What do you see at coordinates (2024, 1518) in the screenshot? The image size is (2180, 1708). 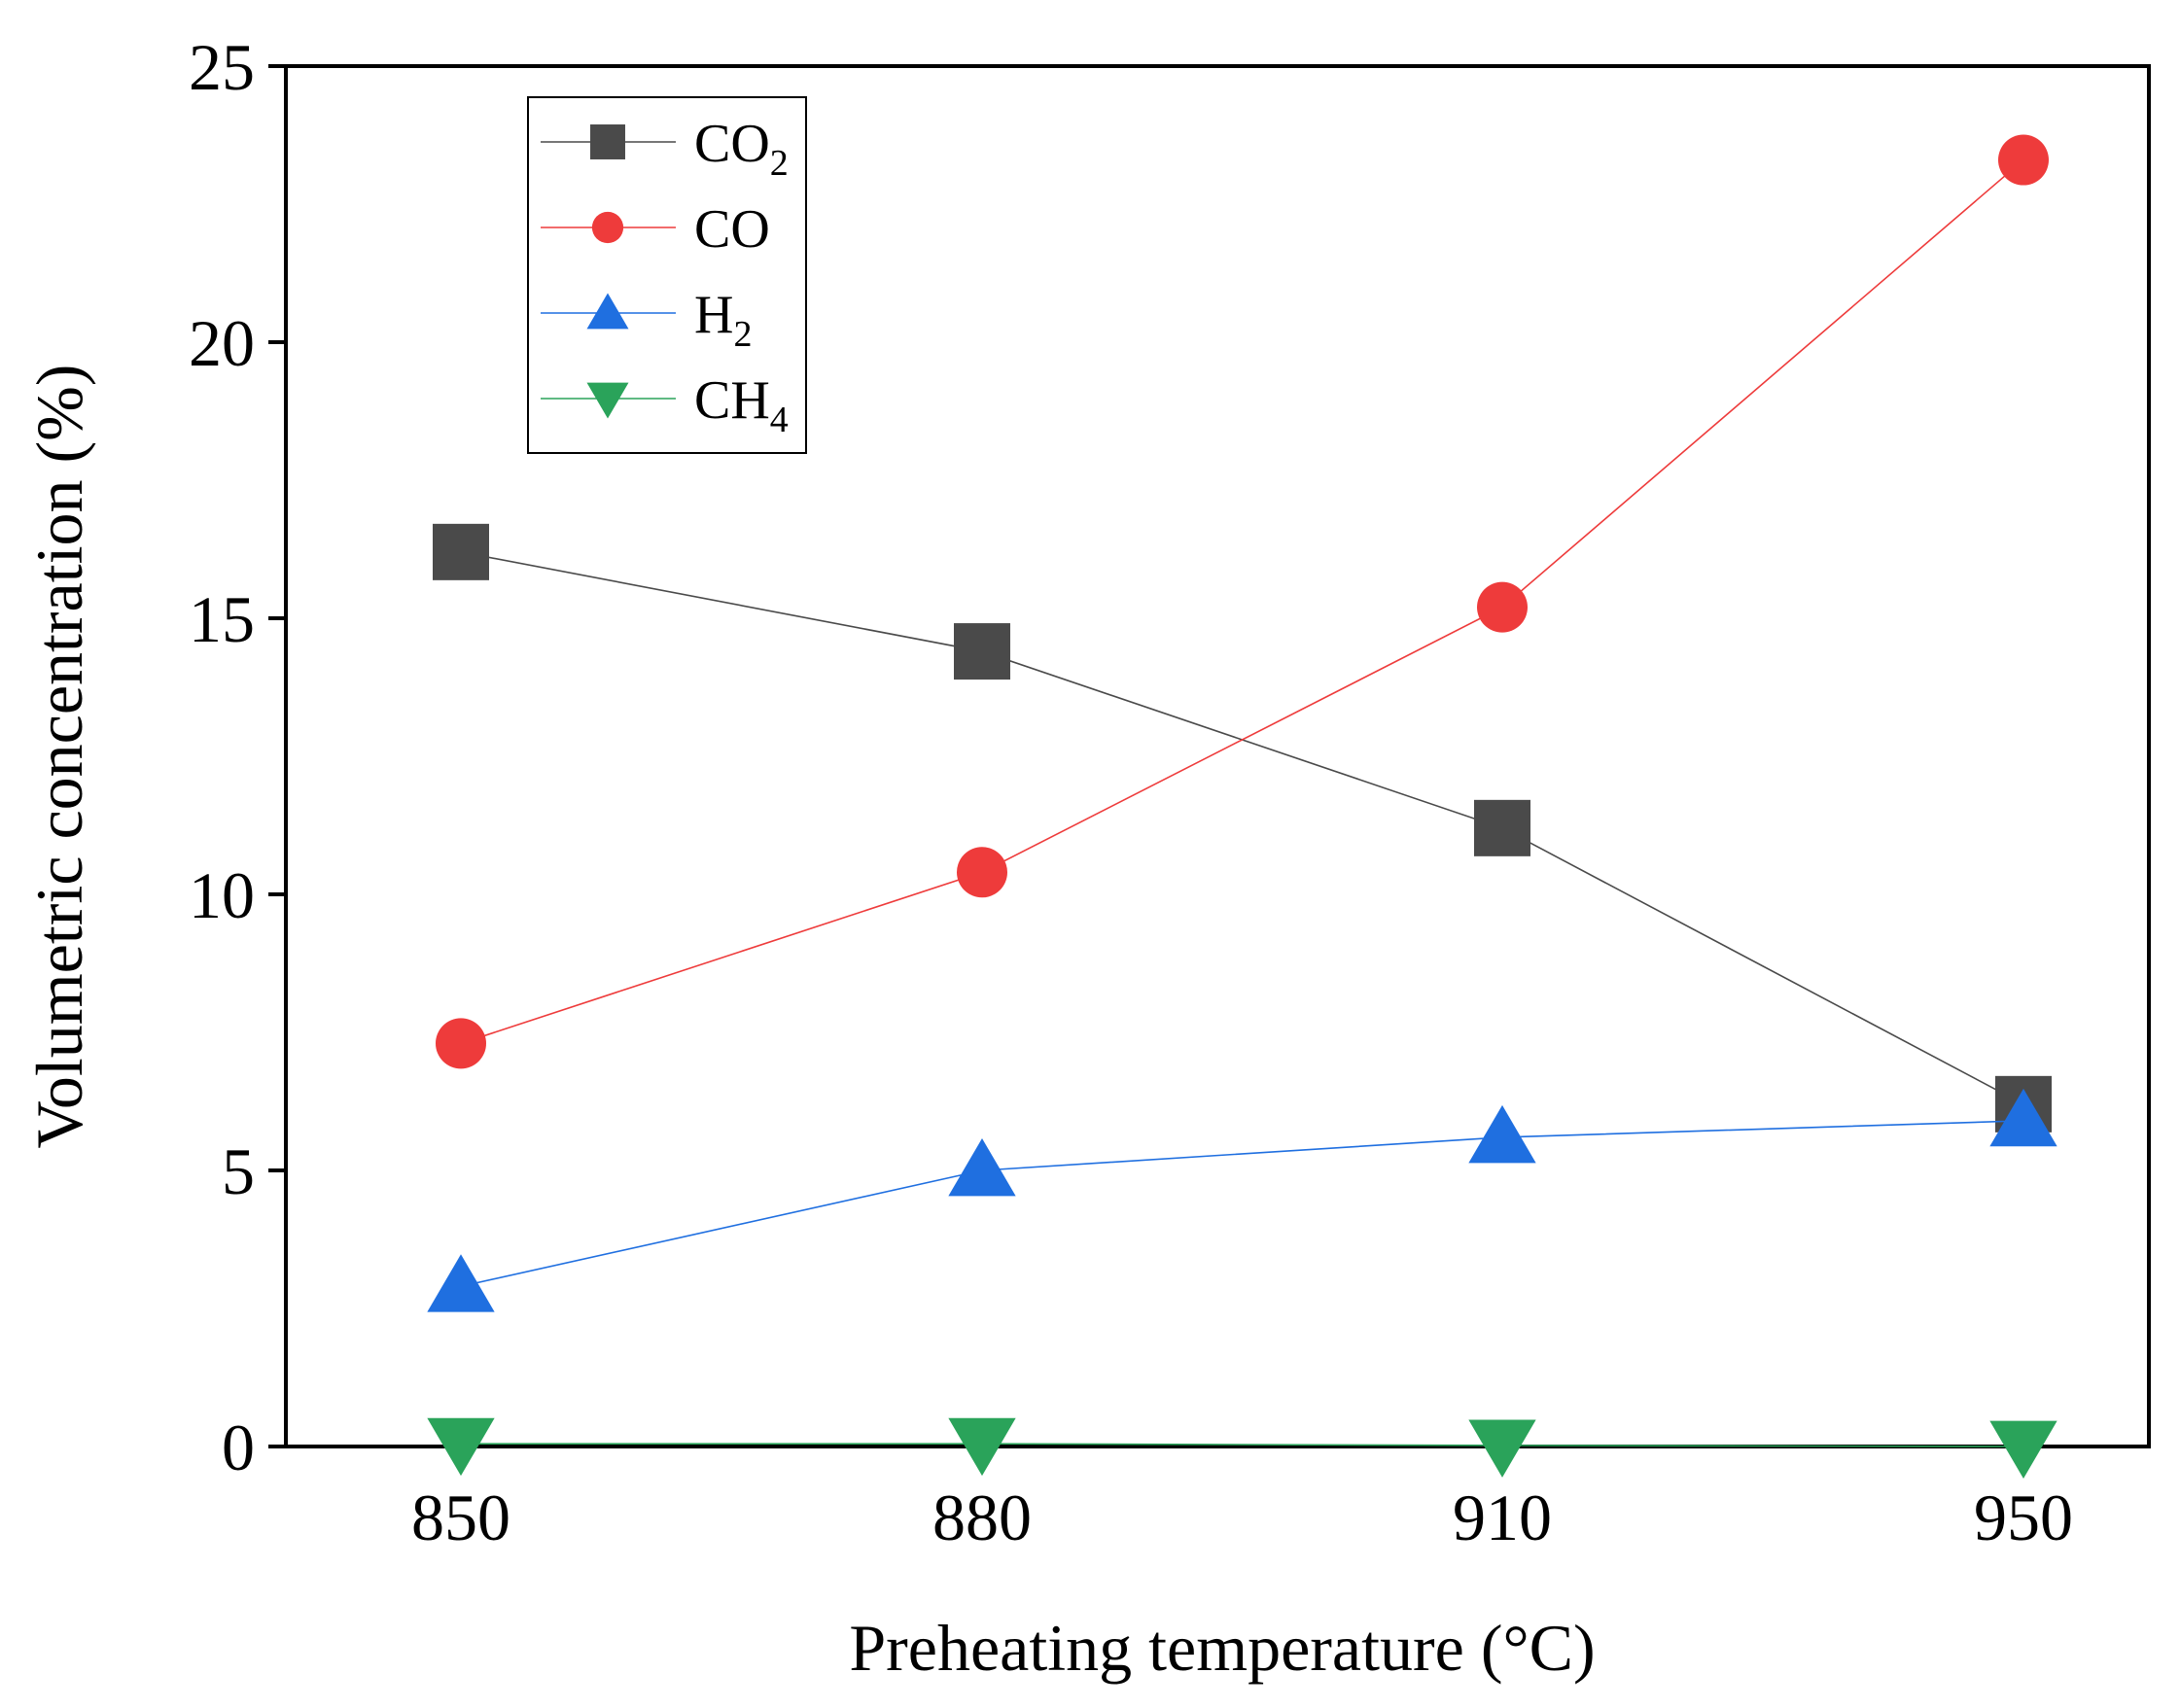 I see `x-tick-label: 950` at bounding box center [2024, 1518].